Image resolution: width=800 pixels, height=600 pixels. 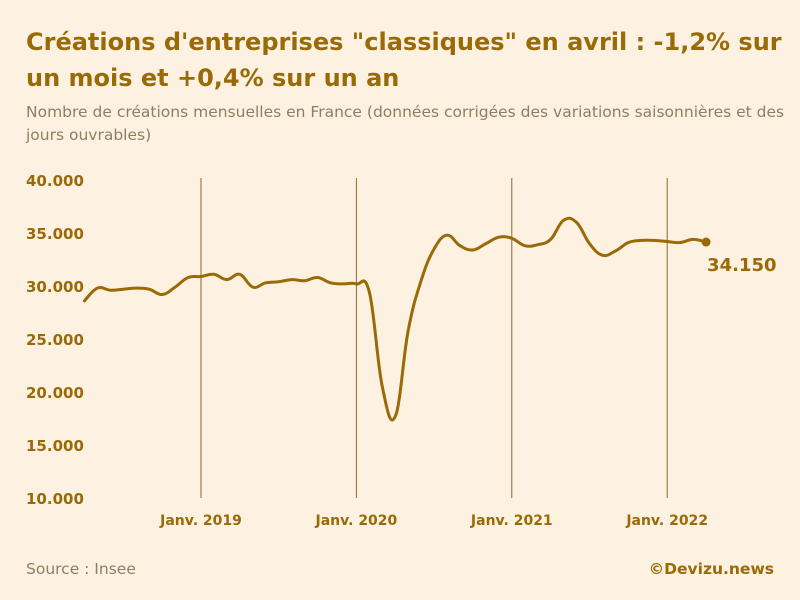 What do you see at coordinates (55, 446) in the screenshot?
I see `y-tick-label: 15.000` at bounding box center [55, 446].